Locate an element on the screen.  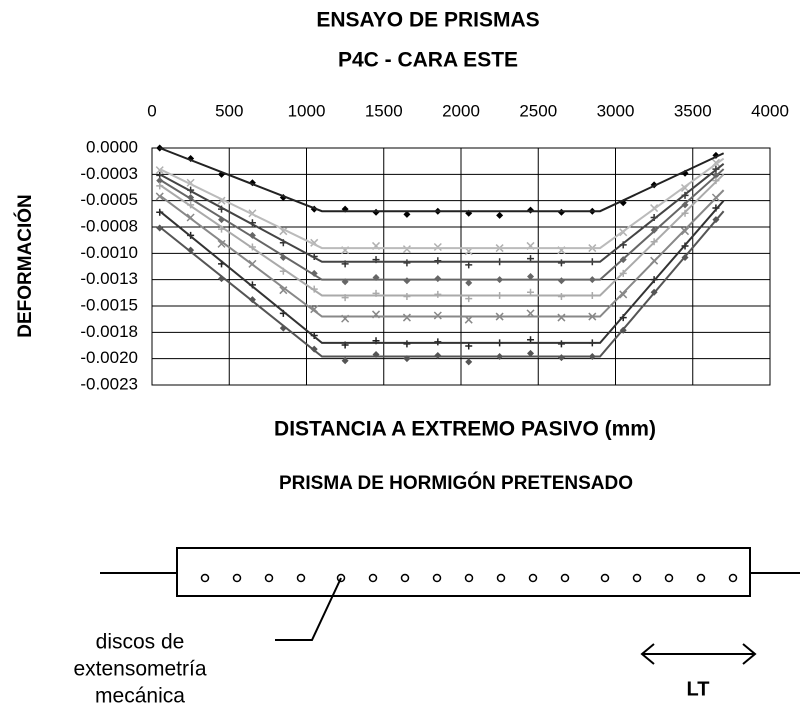
lt-label: LT is located at coordinates (698, 689).